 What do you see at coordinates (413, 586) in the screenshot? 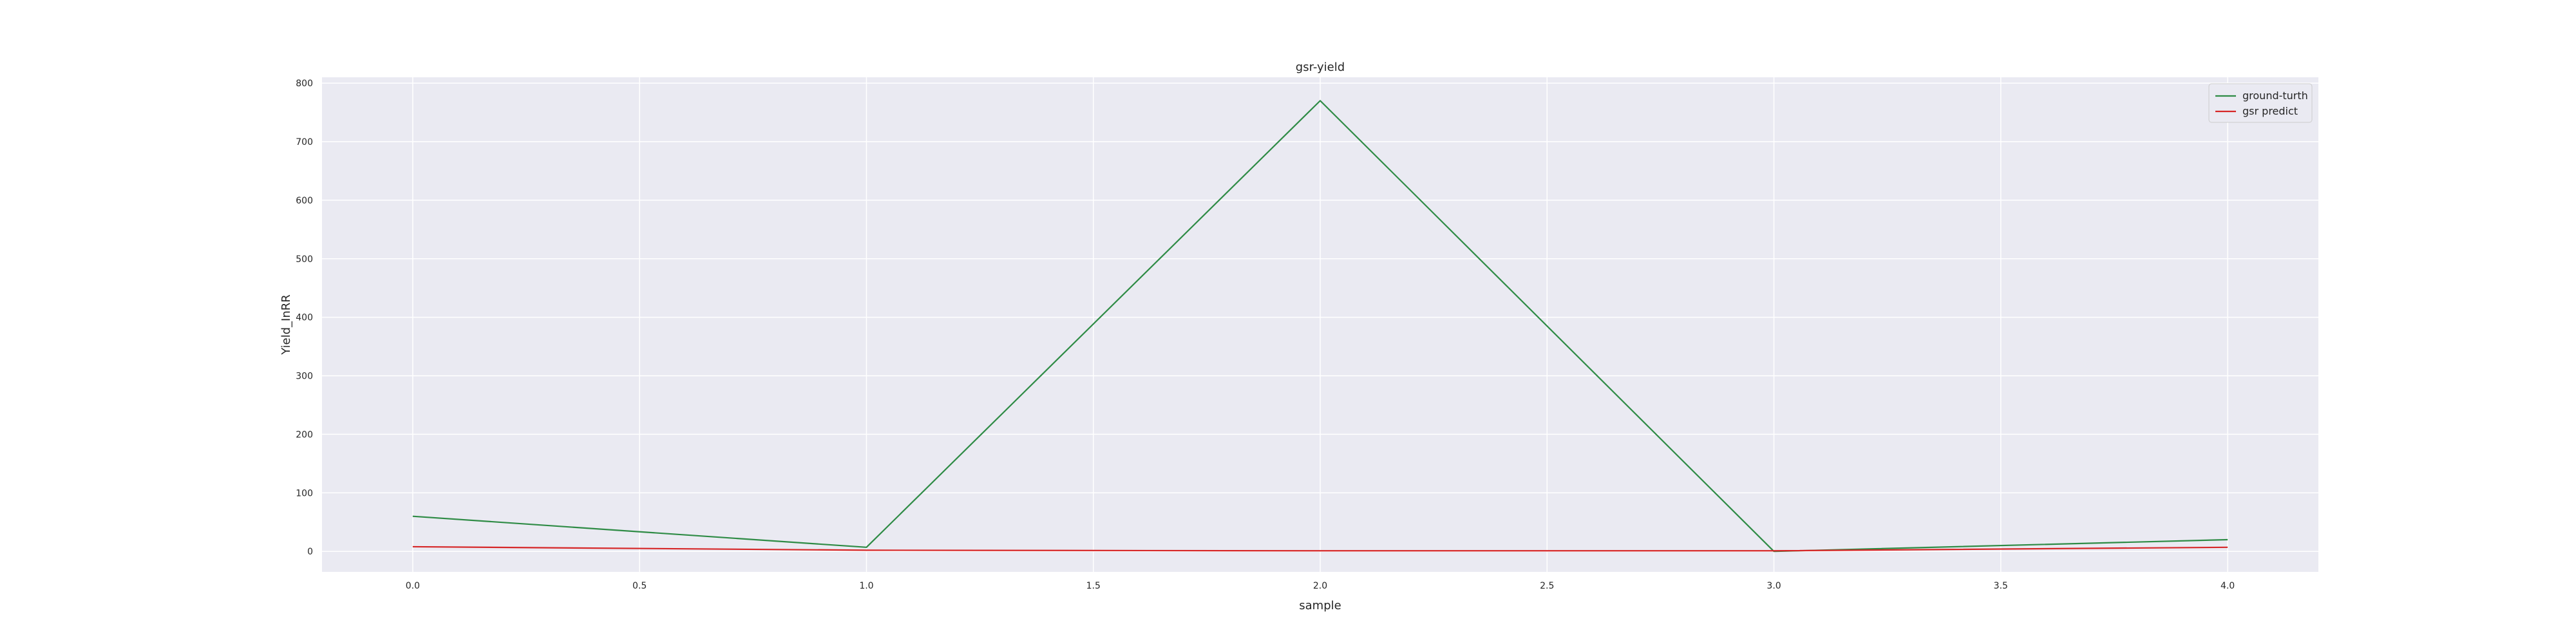
I see `x-tick-label: 0.0` at bounding box center [413, 586].